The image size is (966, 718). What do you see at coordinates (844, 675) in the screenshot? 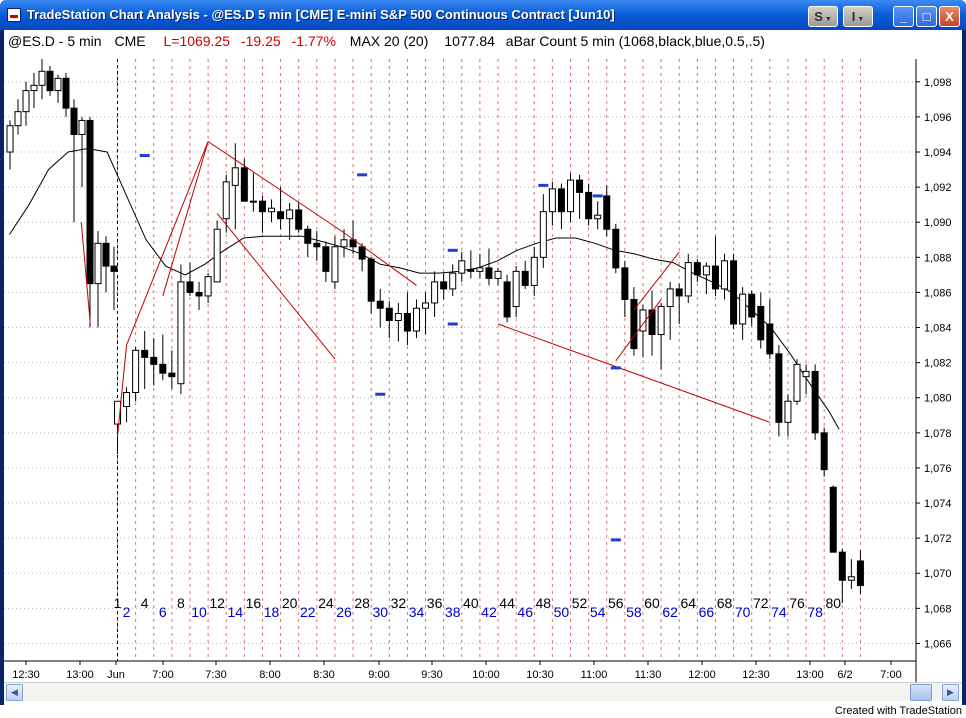
I see `x-axis-label: 6/2` at bounding box center [844, 675].